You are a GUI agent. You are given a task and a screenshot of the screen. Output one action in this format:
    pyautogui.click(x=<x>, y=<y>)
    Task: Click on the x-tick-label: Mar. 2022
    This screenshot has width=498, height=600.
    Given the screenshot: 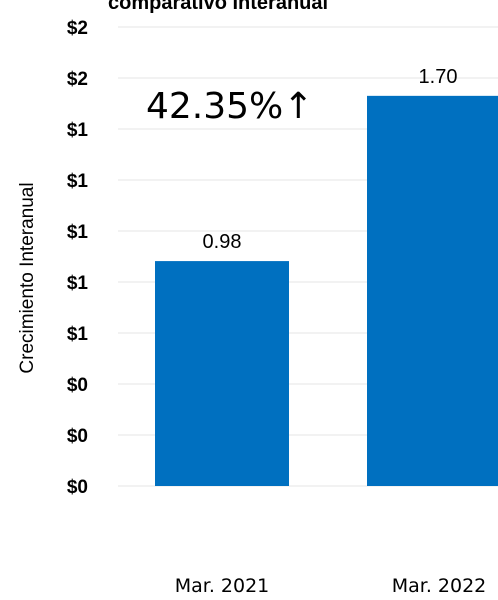 What is the action you would take?
    pyautogui.click(x=439, y=586)
    